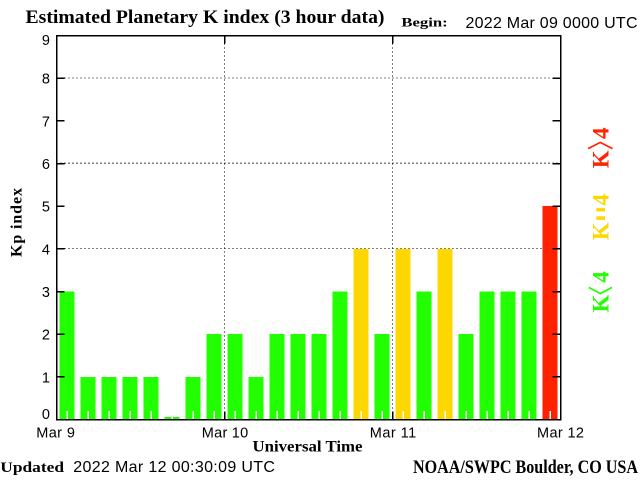  I want to click on svg-text: 8, so click(46, 80).